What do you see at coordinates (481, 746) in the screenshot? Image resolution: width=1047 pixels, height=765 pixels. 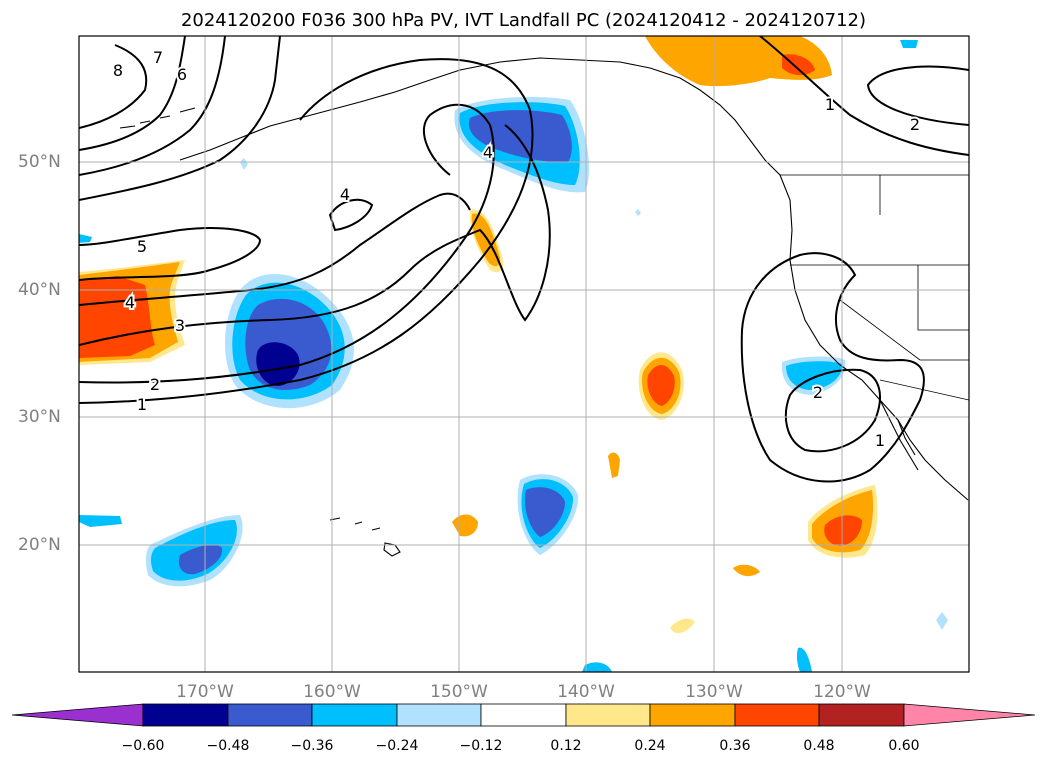 I see `colorbar-tick-label: −0.12` at bounding box center [481, 746].